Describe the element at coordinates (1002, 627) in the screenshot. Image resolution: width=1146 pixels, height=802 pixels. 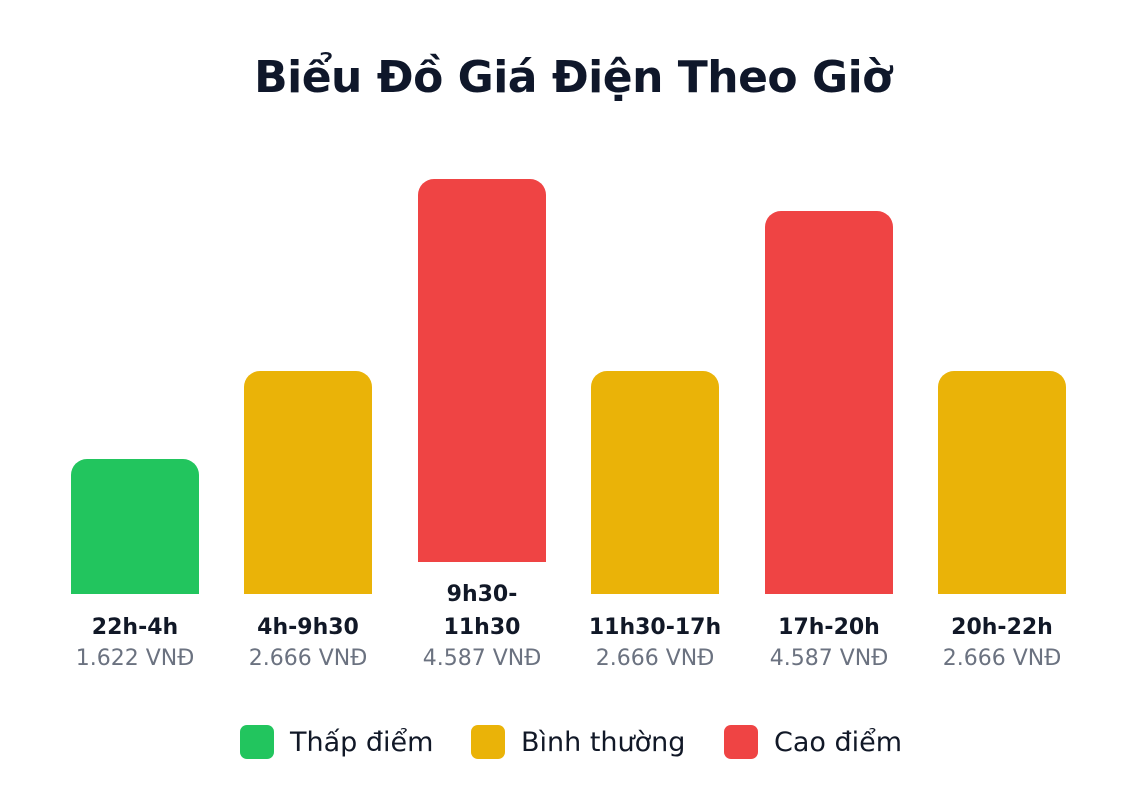
I see `x-tick-label: 20h-22h` at that location.